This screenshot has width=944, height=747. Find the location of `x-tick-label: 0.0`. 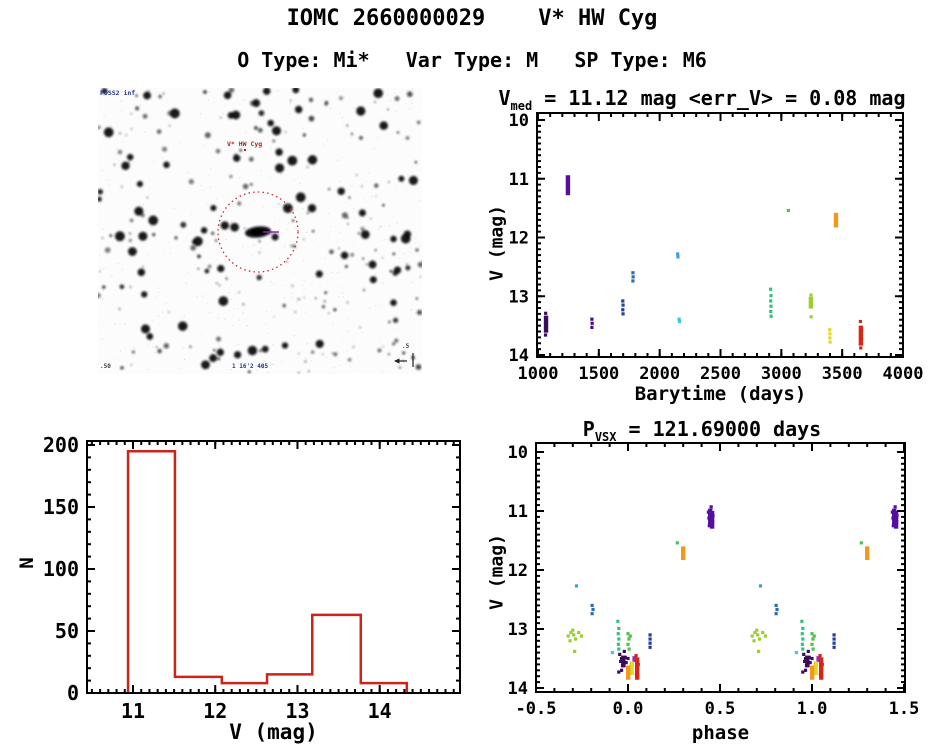

x-tick-label: 0.0 is located at coordinates (628, 709).